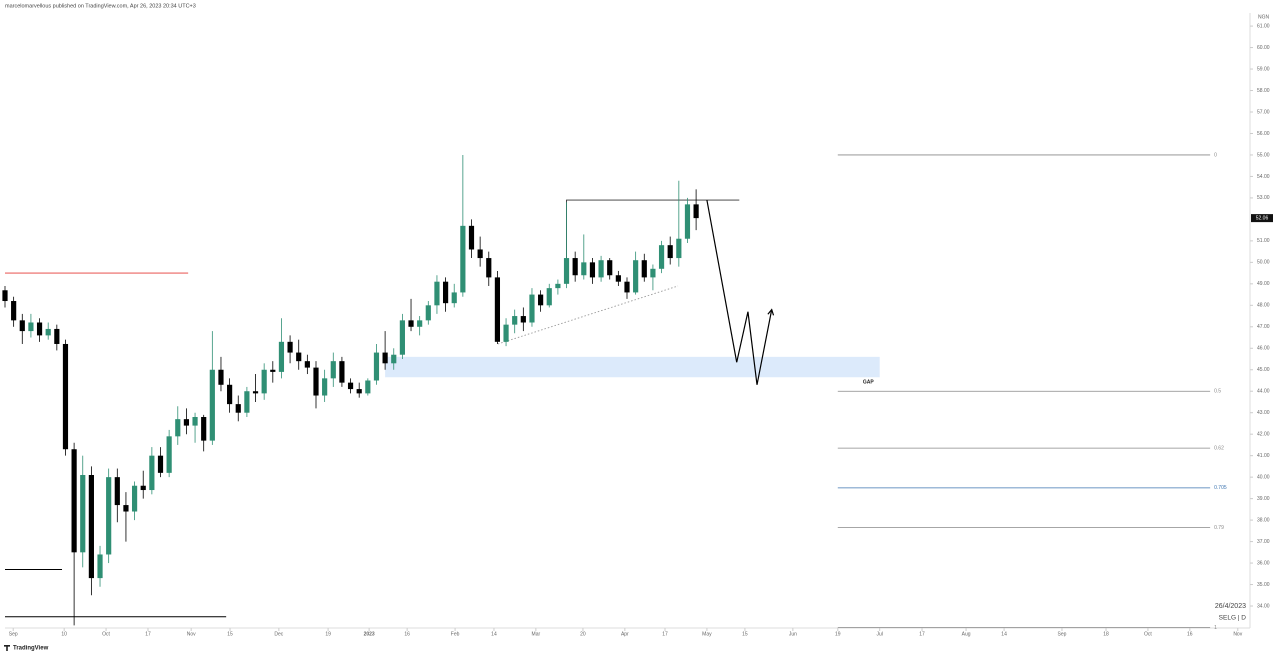 This screenshot has height=657, width=1280. Describe the element at coordinates (1263, 48) in the screenshot. I see `y-tick-label: 60.00` at that location.